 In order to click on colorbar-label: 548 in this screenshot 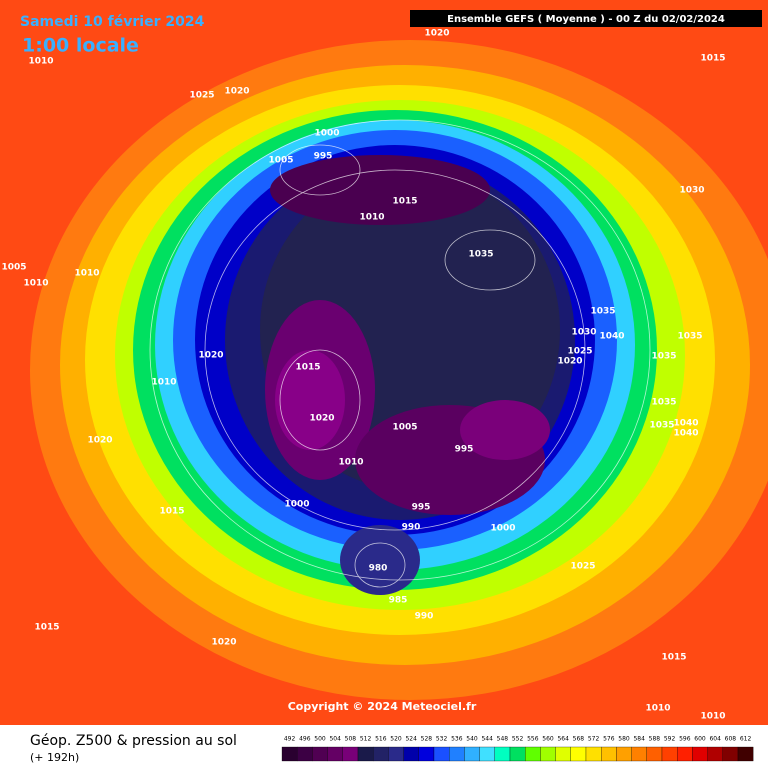, I will do `click(503, 739)`.